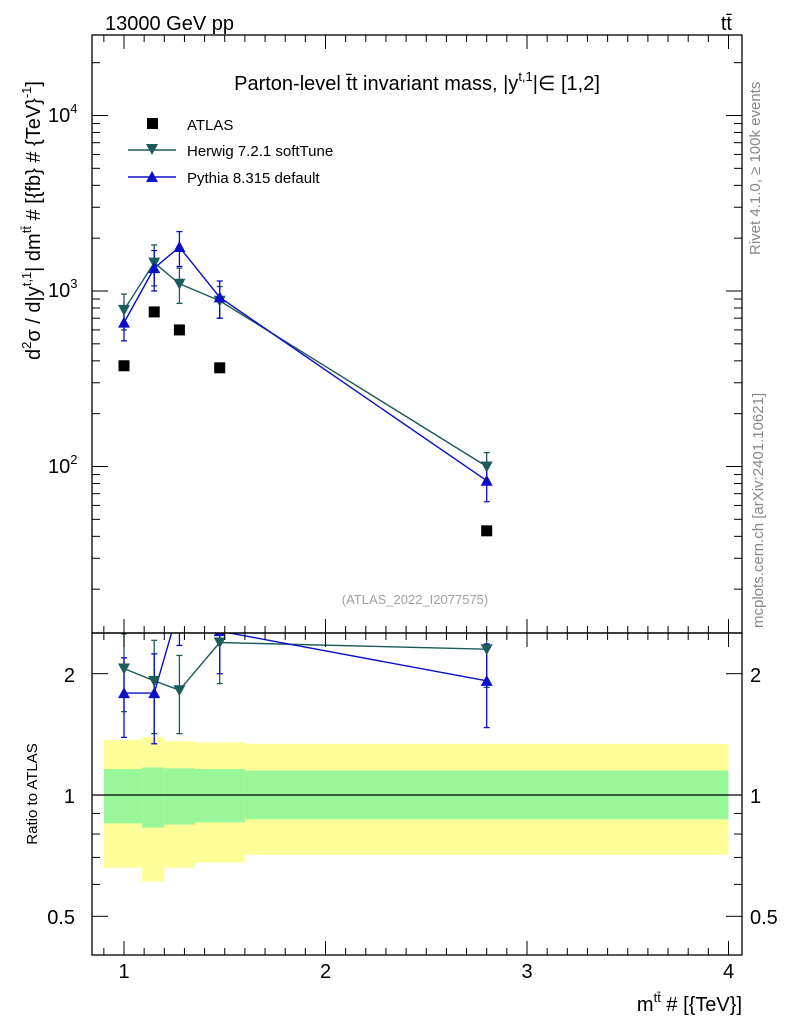  Describe the element at coordinates (210, 125) in the screenshot. I see `legend-label-atlas: ATLAS` at that location.